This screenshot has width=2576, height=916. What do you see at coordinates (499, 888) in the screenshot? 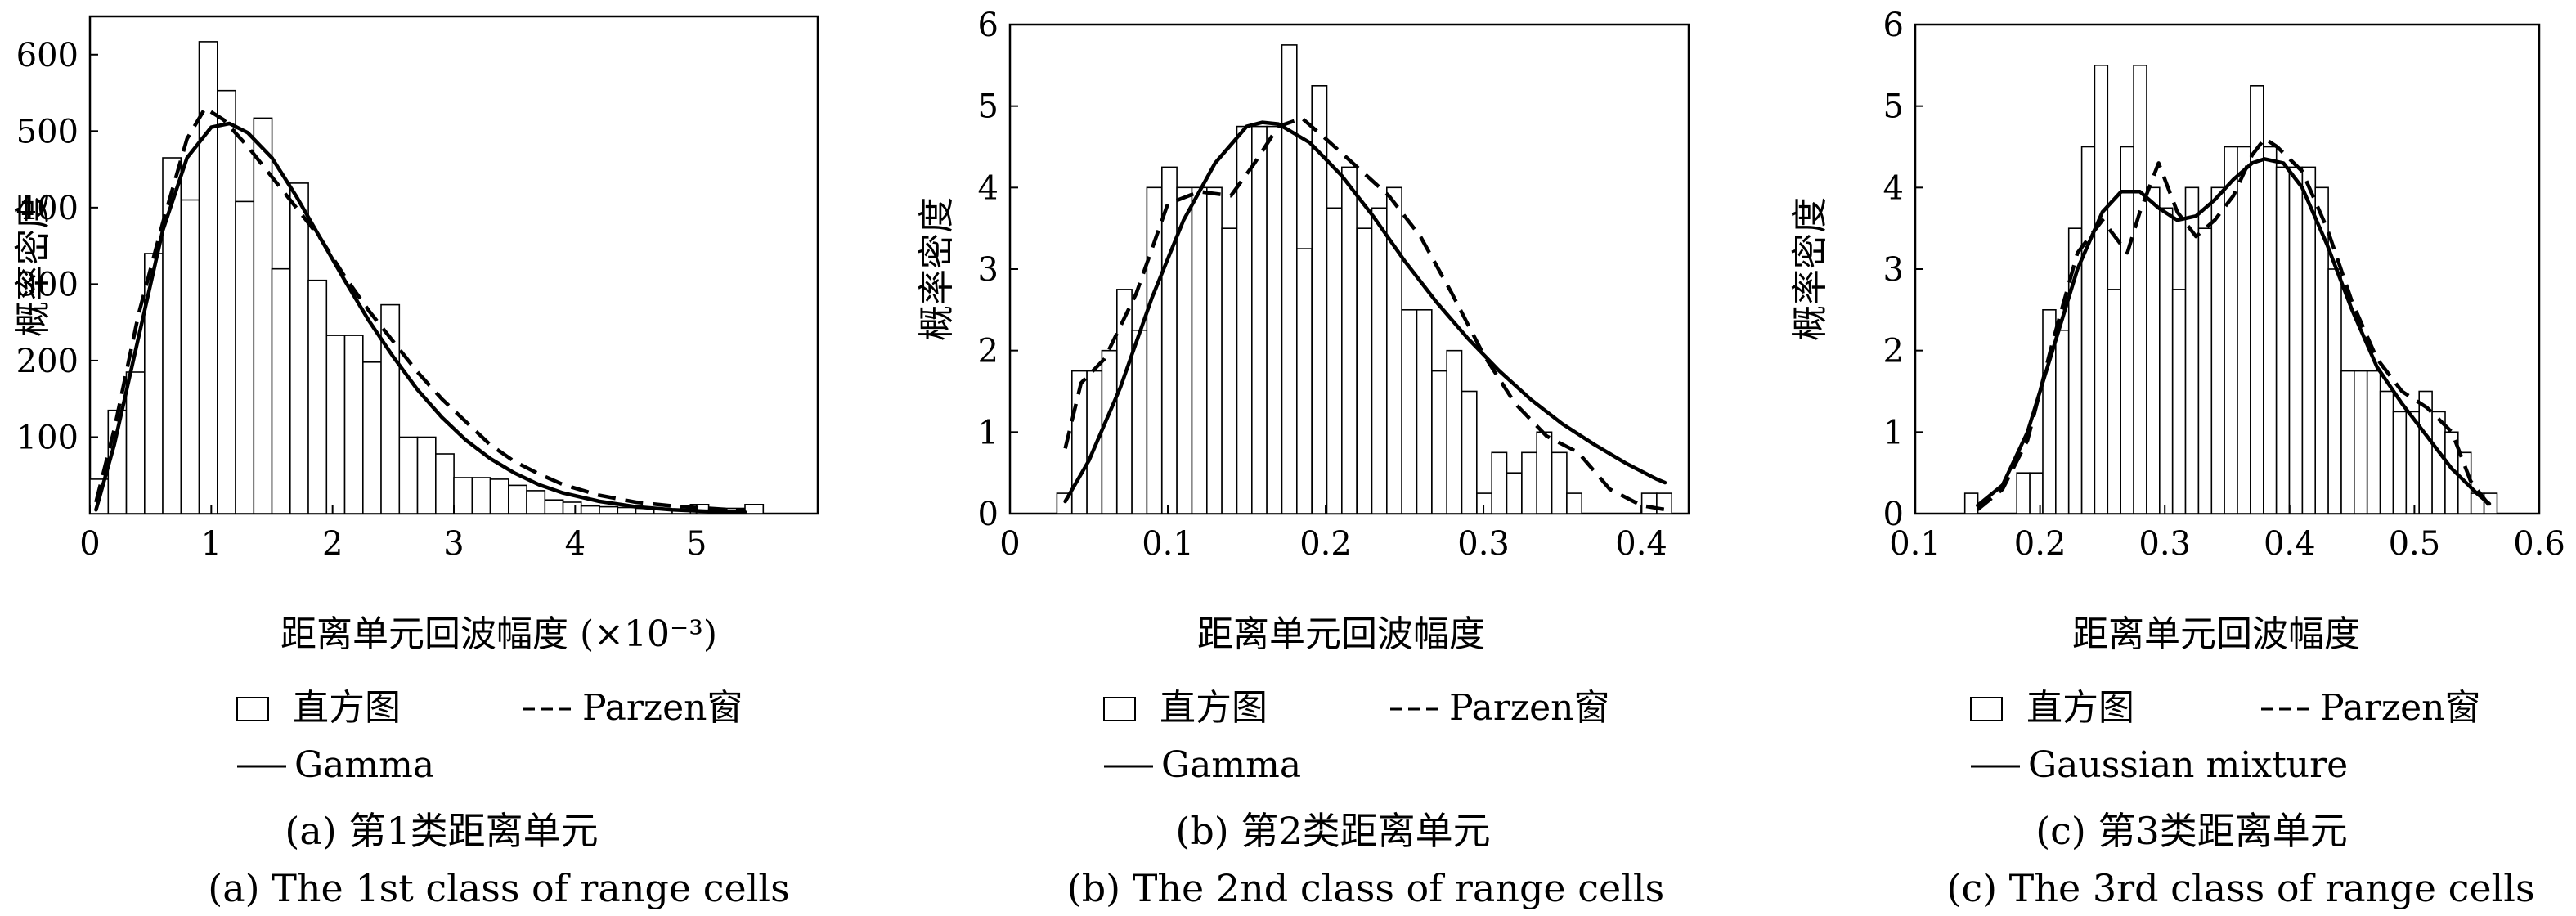
I see `panel-a-caption-en: (a) The 1st class of range cells` at bounding box center [499, 888].